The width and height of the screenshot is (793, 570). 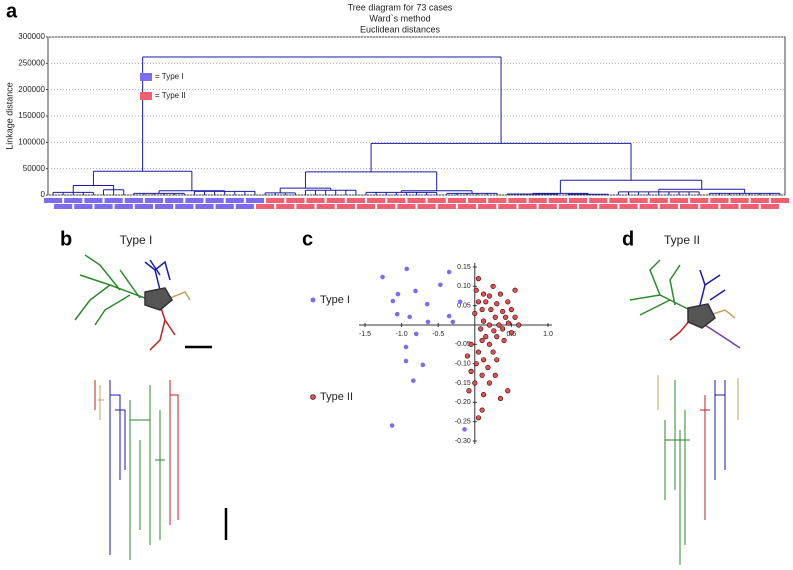 I want to click on y-tick-label: 150000, so click(x=31, y=115).